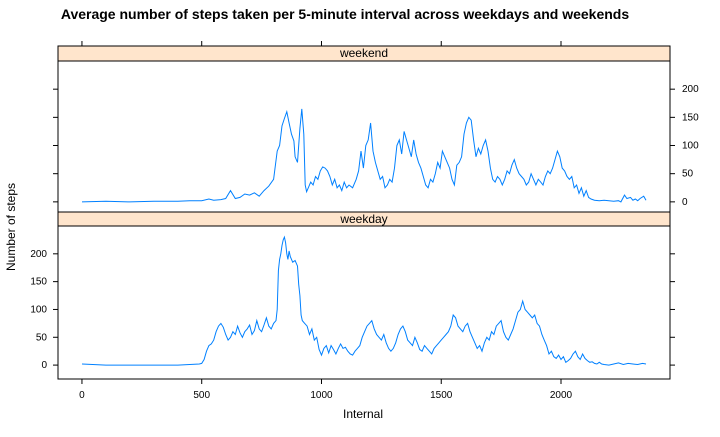  I want to click on y-axis-label: Number of steps, so click(11, 227).